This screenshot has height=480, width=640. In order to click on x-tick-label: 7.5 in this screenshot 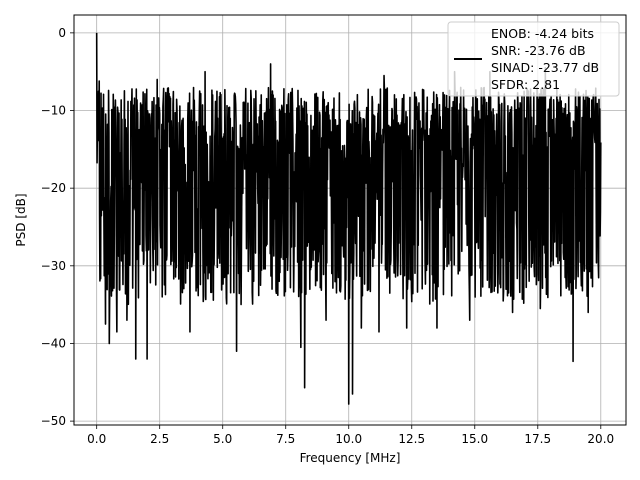, I will do `click(285, 439)`.